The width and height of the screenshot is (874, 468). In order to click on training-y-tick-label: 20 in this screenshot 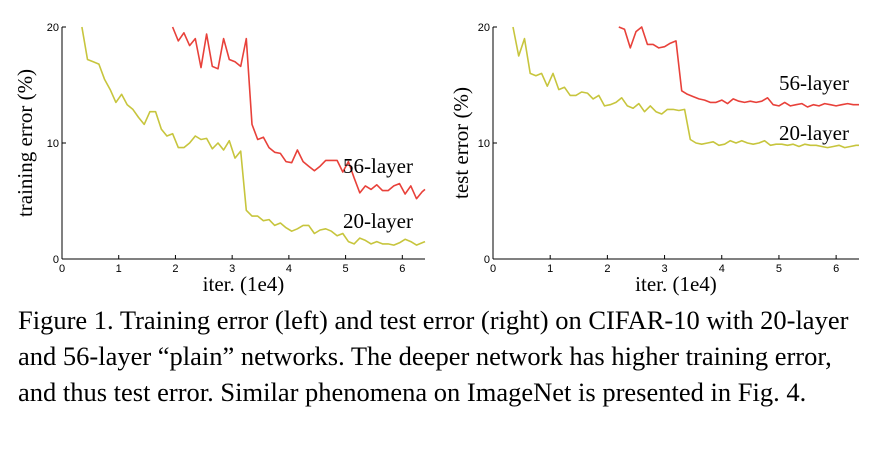, I will do `click(53, 28)`.